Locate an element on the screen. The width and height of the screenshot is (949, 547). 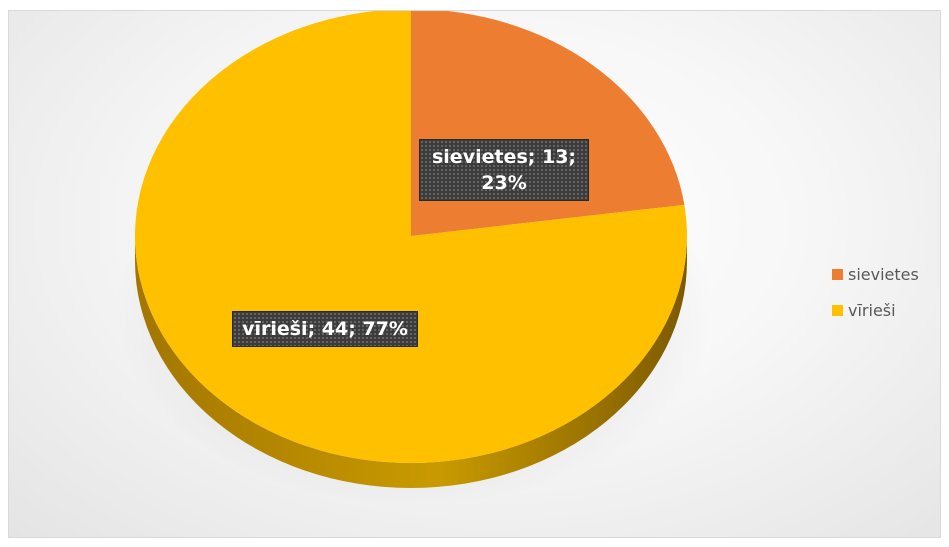
legend-item-virieski: vīrieši is located at coordinates (875, 310).